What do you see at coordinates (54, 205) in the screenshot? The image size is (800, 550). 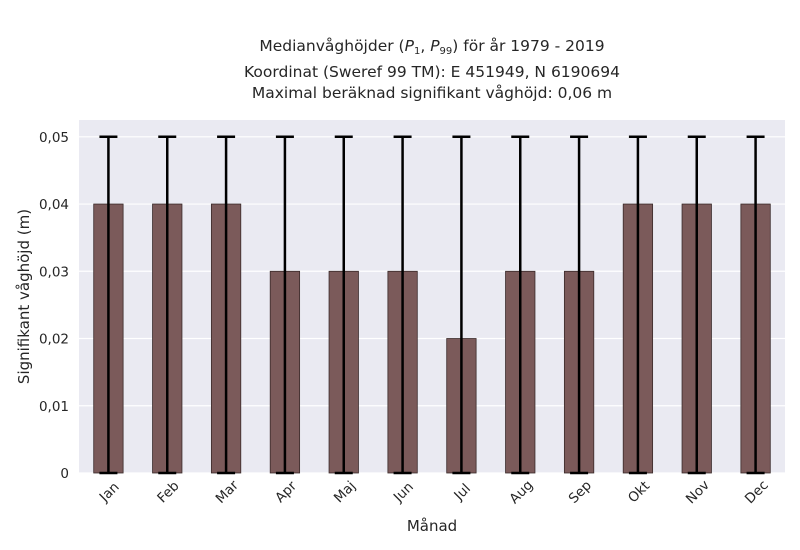 I see `y-tick-label: 0,04` at bounding box center [54, 205].